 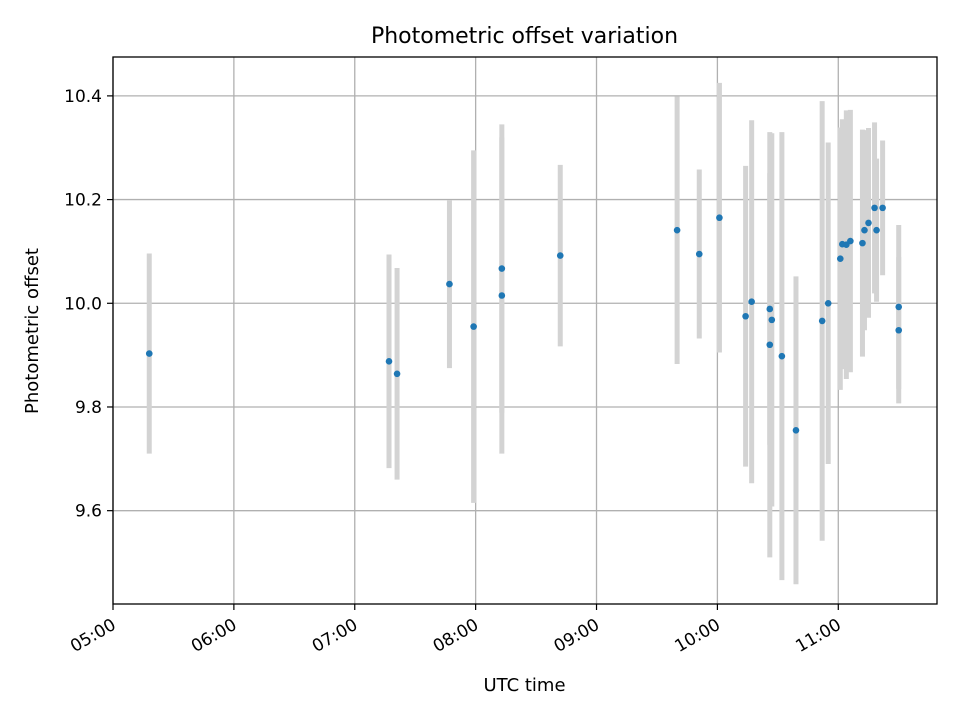 I want to click on y-tick-label: 10.4, so click(x=83, y=97).